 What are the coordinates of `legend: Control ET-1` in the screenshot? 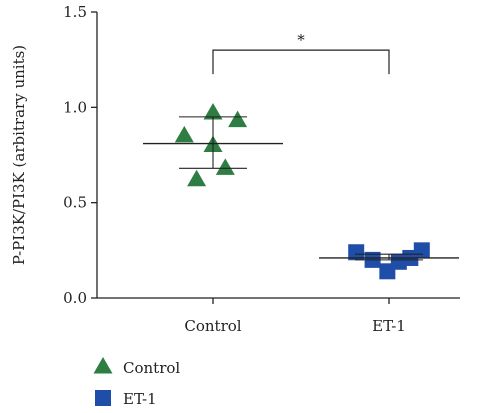 It's located at (136, 382).